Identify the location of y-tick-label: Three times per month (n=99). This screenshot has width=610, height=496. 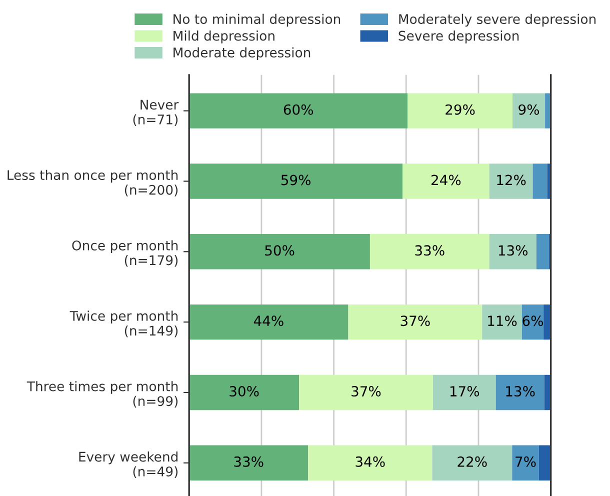
(102, 394).